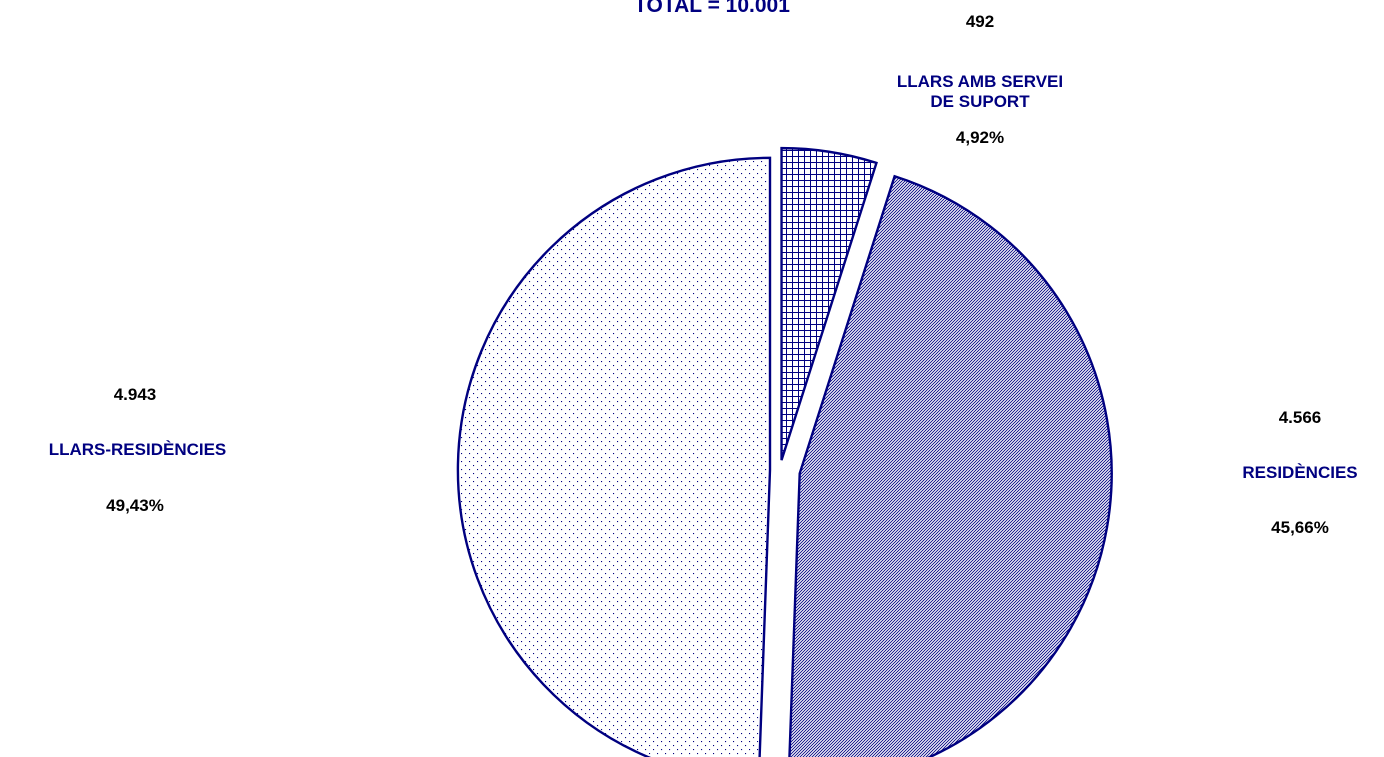 The width and height of the screenshot is (1384, 757). Describe the element at coordinates (980, 92) in the screenshot. I see `slice-name-label: LLARS AMB SERVEI DE SUPORT` at that location.